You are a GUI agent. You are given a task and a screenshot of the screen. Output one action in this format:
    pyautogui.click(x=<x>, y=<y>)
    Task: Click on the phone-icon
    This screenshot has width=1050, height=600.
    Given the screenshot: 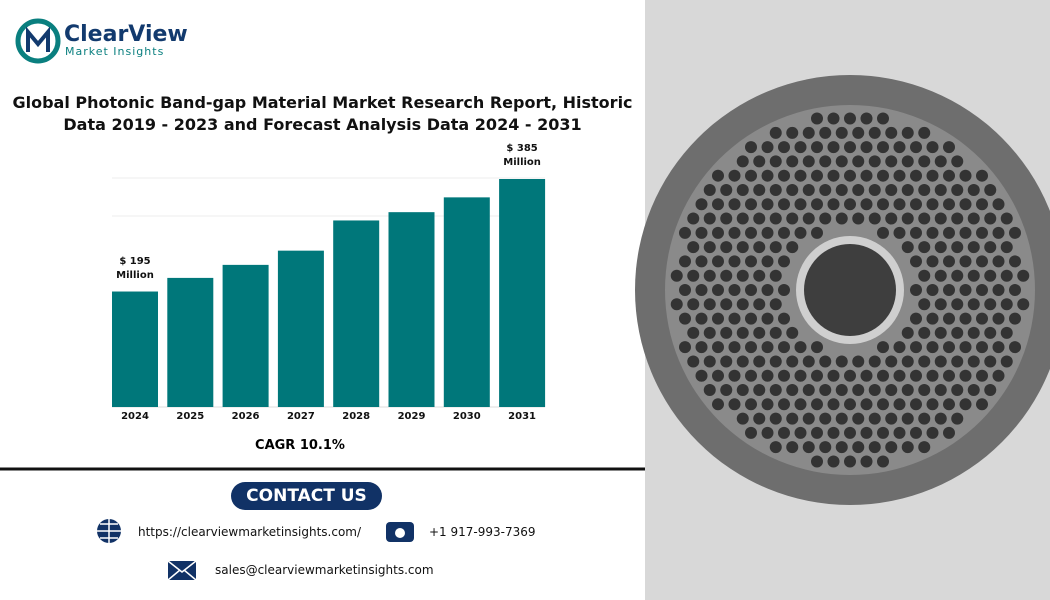 What is the action you would take?
    pyautogui.click(x=400, y=532)
    